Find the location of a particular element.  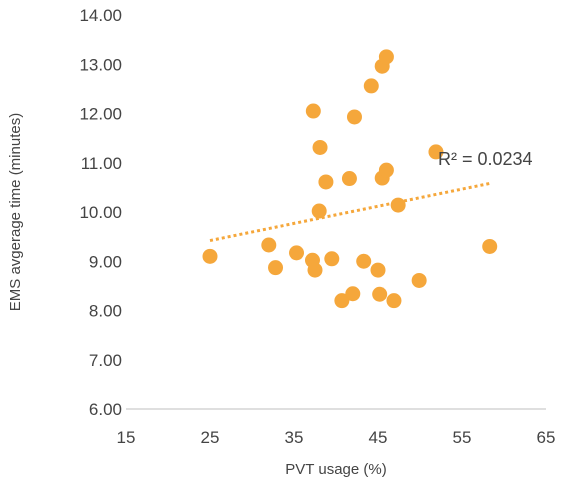

y-tick-label: 14.00 is located at coordinates (100, 15).